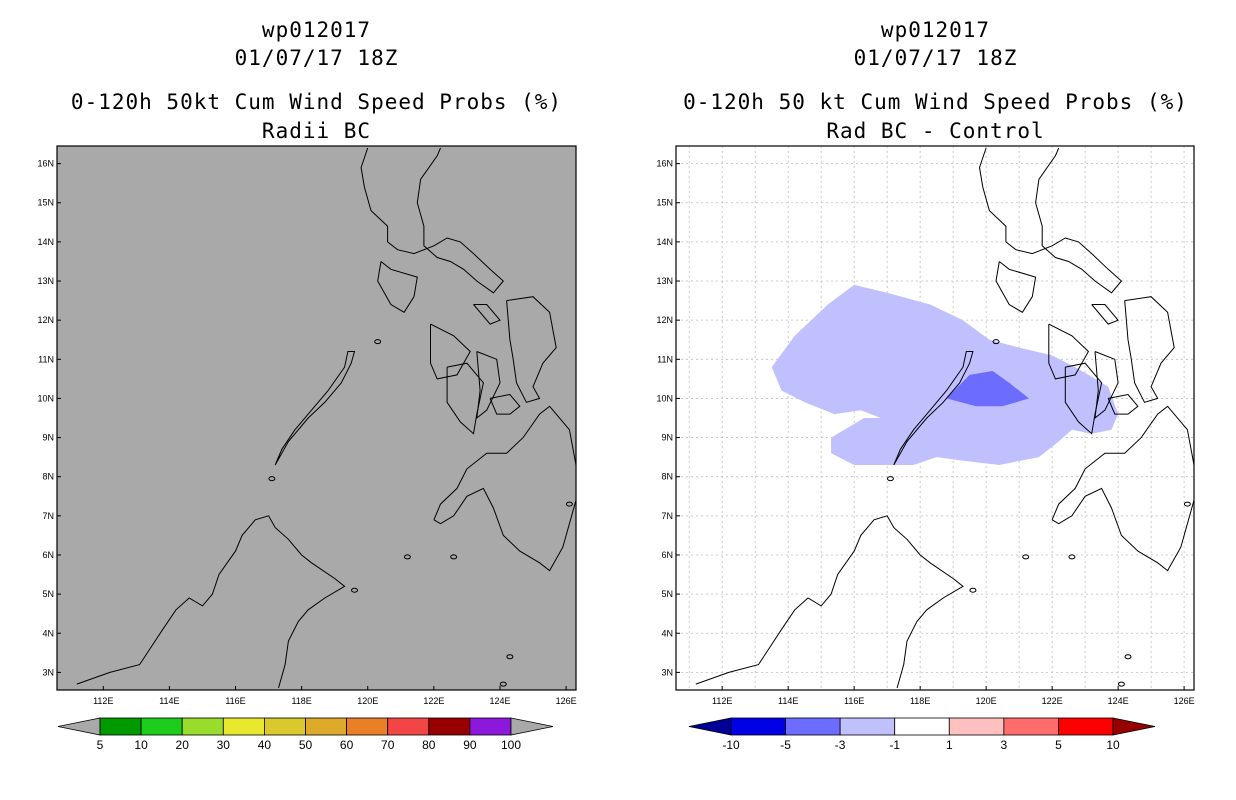  I want to click on left-y-tick-label: 11N, so click(46, 359).